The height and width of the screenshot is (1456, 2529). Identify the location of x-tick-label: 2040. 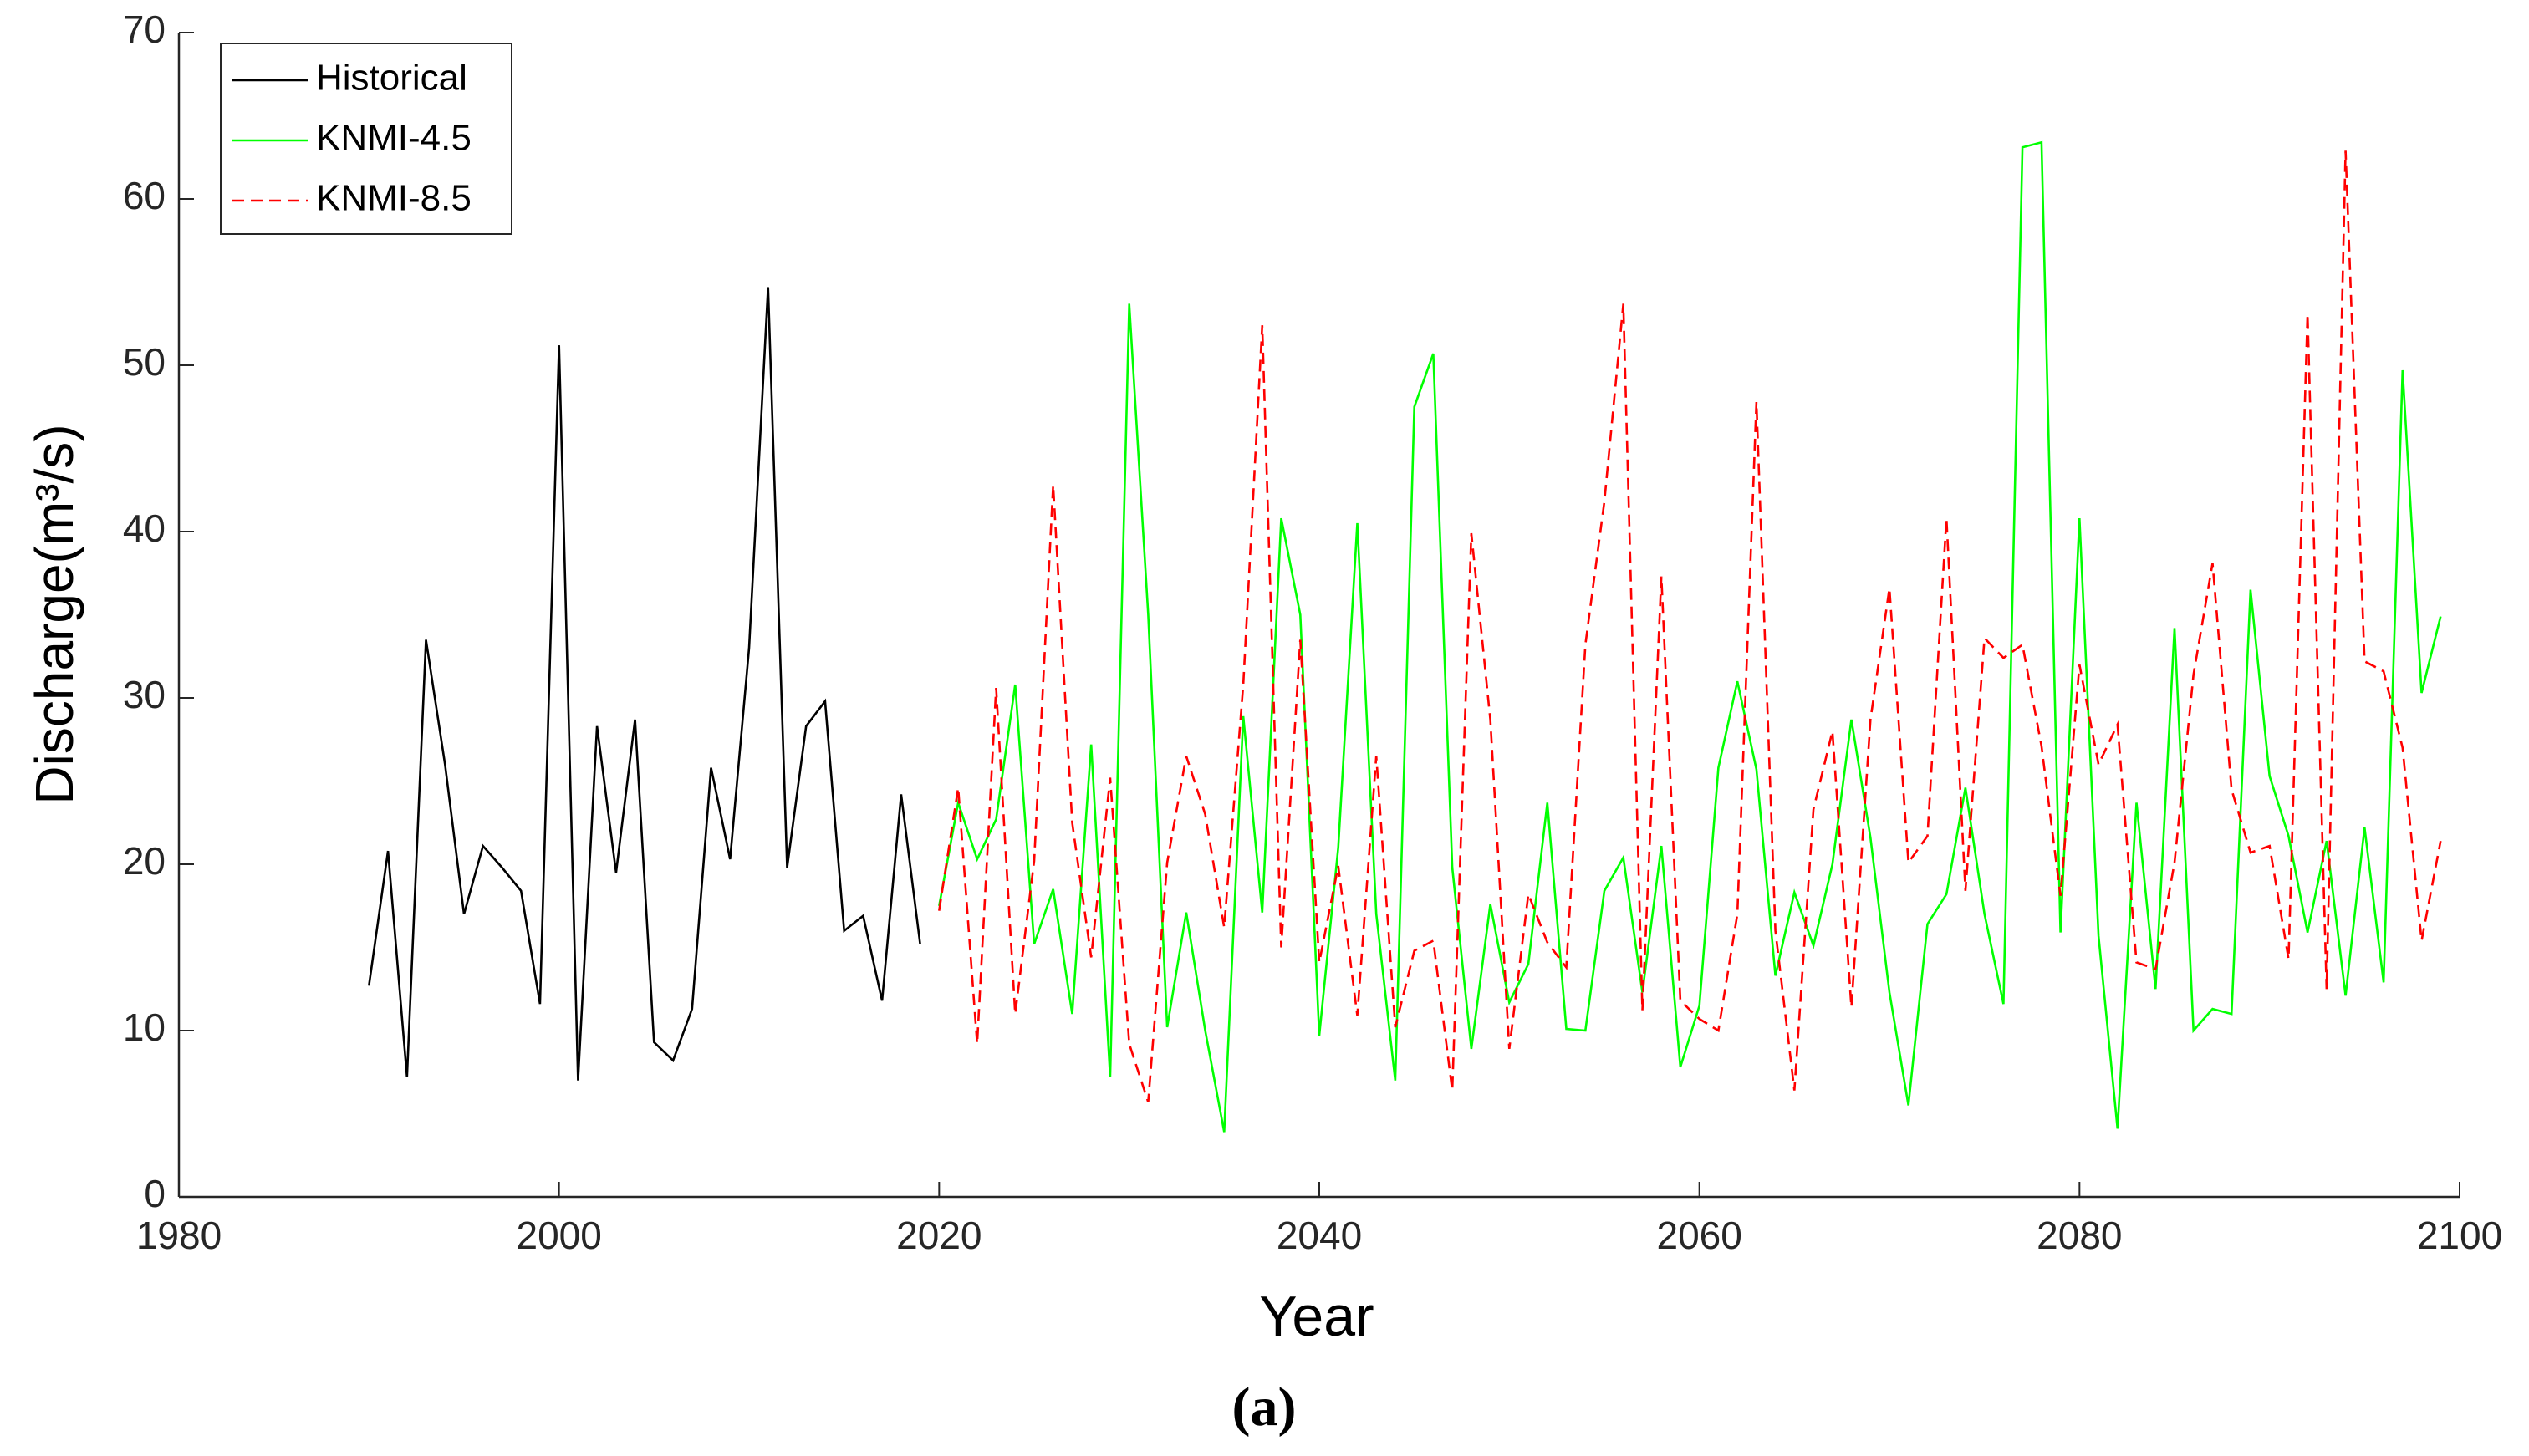
(1319, 1235).